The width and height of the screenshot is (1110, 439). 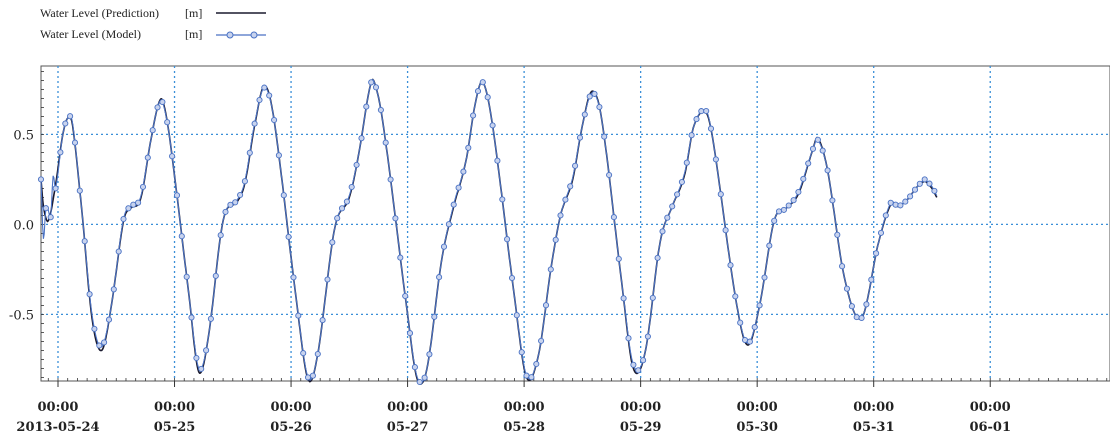 I want to click on y-axis-tick-labels: 0.5 0.0 -0.5, so click(x=21, y=225).